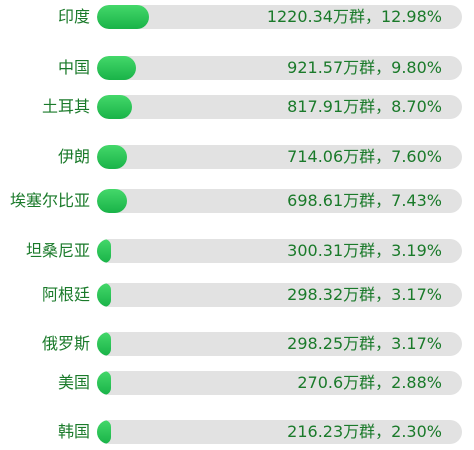  I want to click on bar-row: 坦桑尼亚 300.31万群，3.19%, so click(237, 251).